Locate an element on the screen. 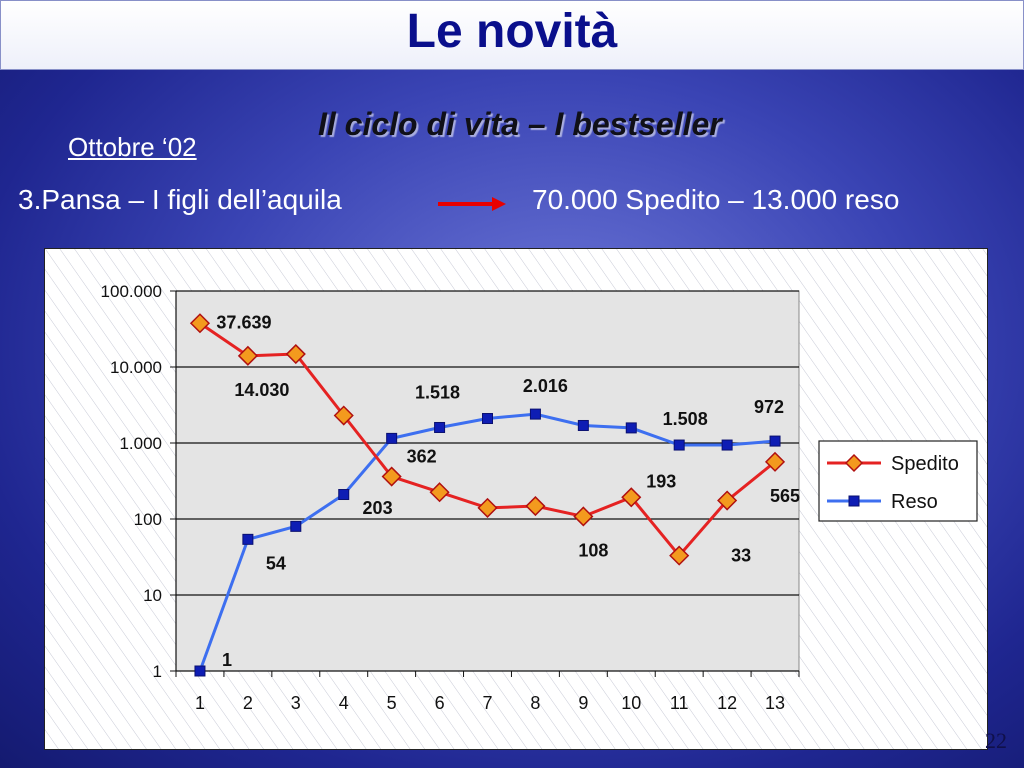 This screenshot has width=1024, height=768. slide-subtitle: Il ciclo di vita – I bestseller is located at coordinates (520, 124).